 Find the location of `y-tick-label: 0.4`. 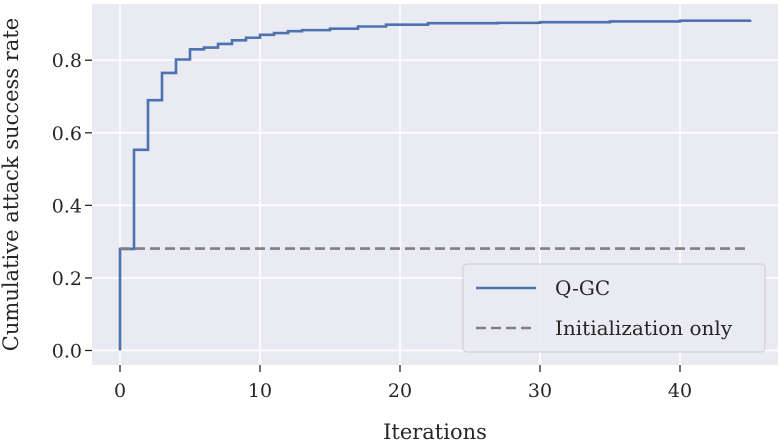

y-tick-label: 0.4 is located at coordinates (67, 206).